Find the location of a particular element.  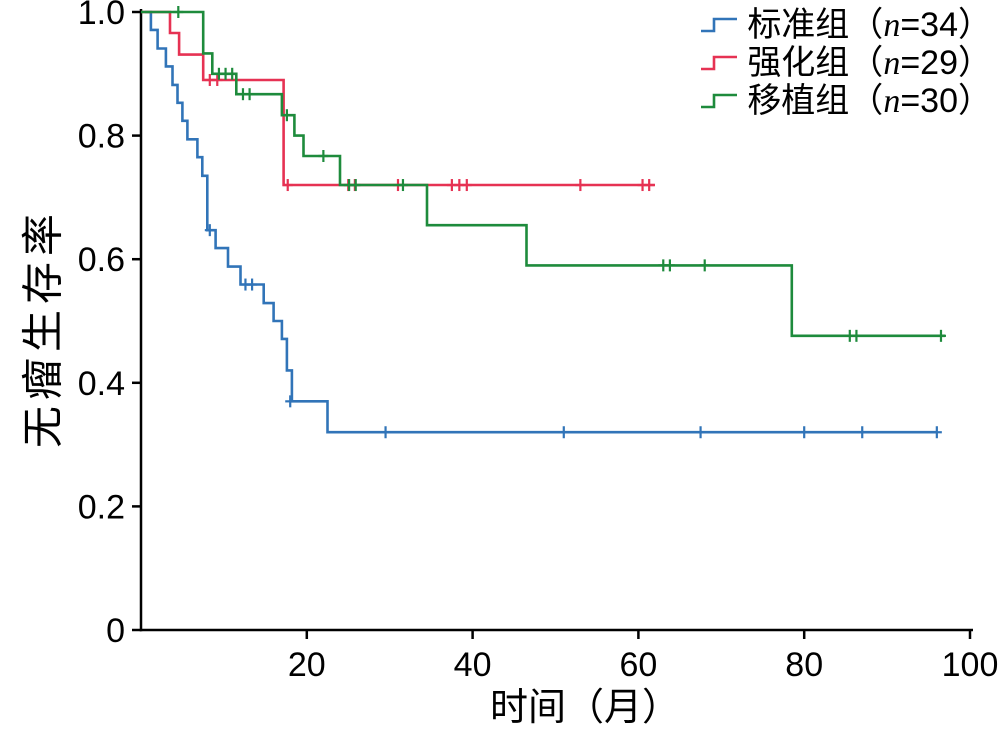

legend-label-transplant-pre: 移植组（ is located at coordinates (815, 100).